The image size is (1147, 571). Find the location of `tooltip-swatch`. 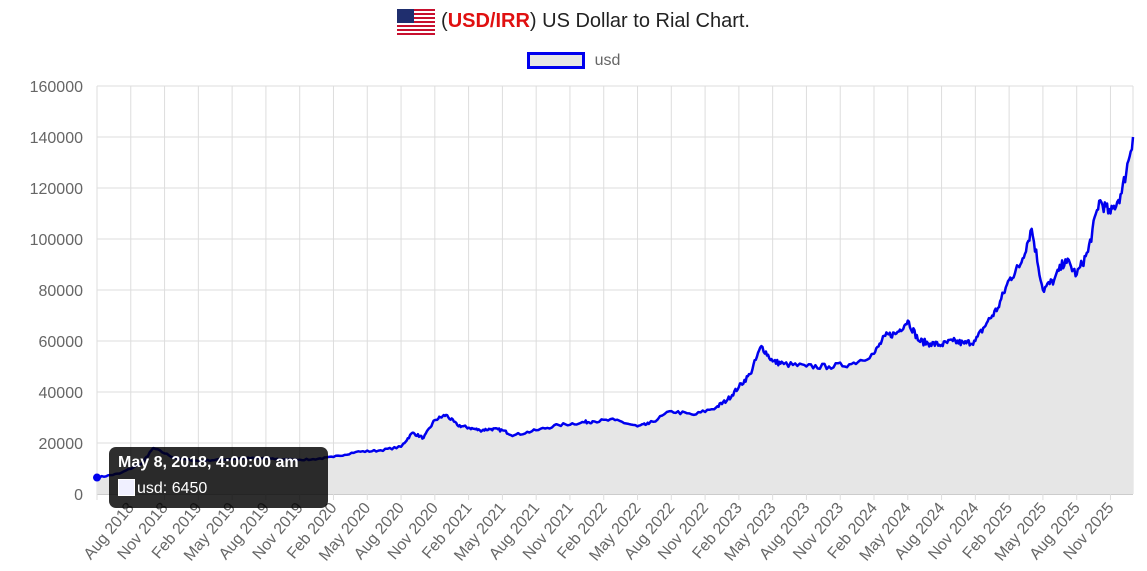

tooltip-swatch is located at coordinates (126, 487).